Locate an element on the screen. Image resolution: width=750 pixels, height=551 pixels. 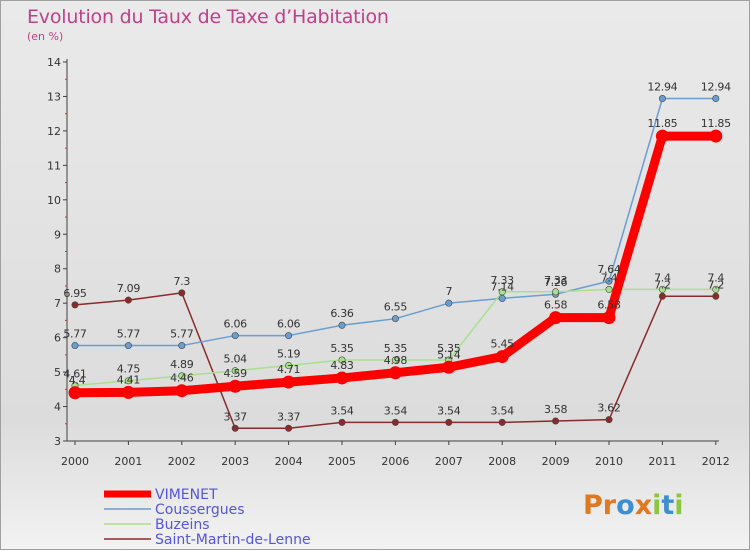
x-tick-label: 2003 is located at coordinates (235, 461).